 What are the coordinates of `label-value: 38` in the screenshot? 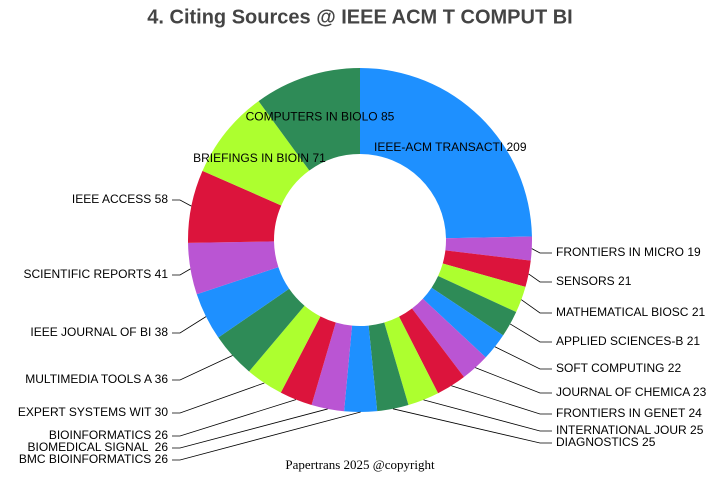 It's located at (162, 332).